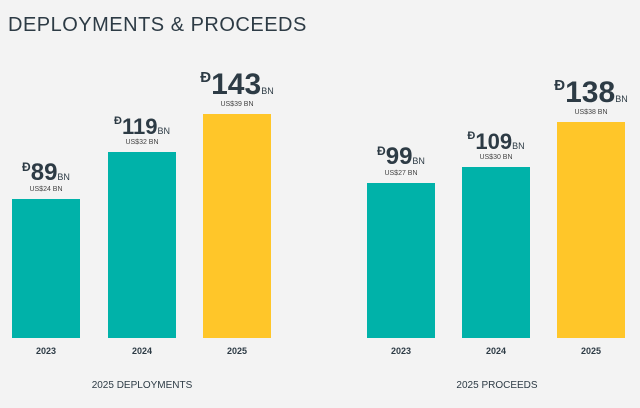 The width and height of the screenshot is (640, 408). Describe the element at coordinates (157, 25) in the screenshot. I see `page-title: DEPLOYMENTS & PROCEEDS` at that location.